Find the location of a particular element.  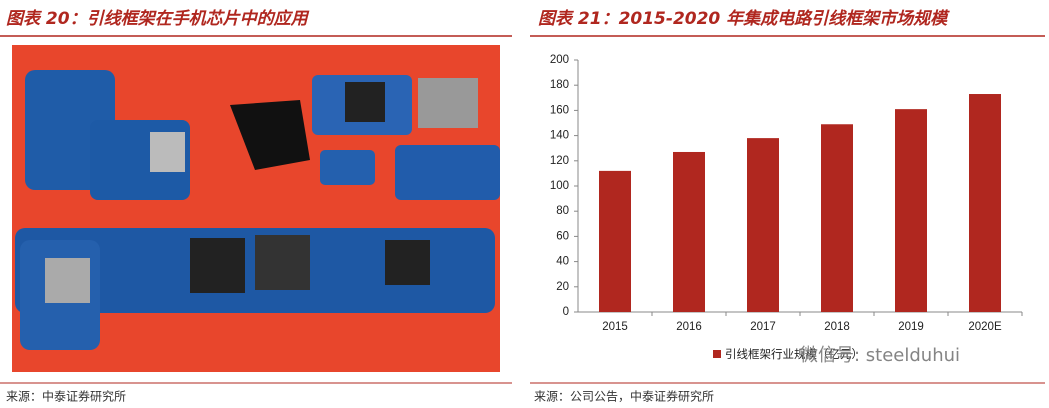

x-tick-label: 2015 is located at coordinates (615, 327).